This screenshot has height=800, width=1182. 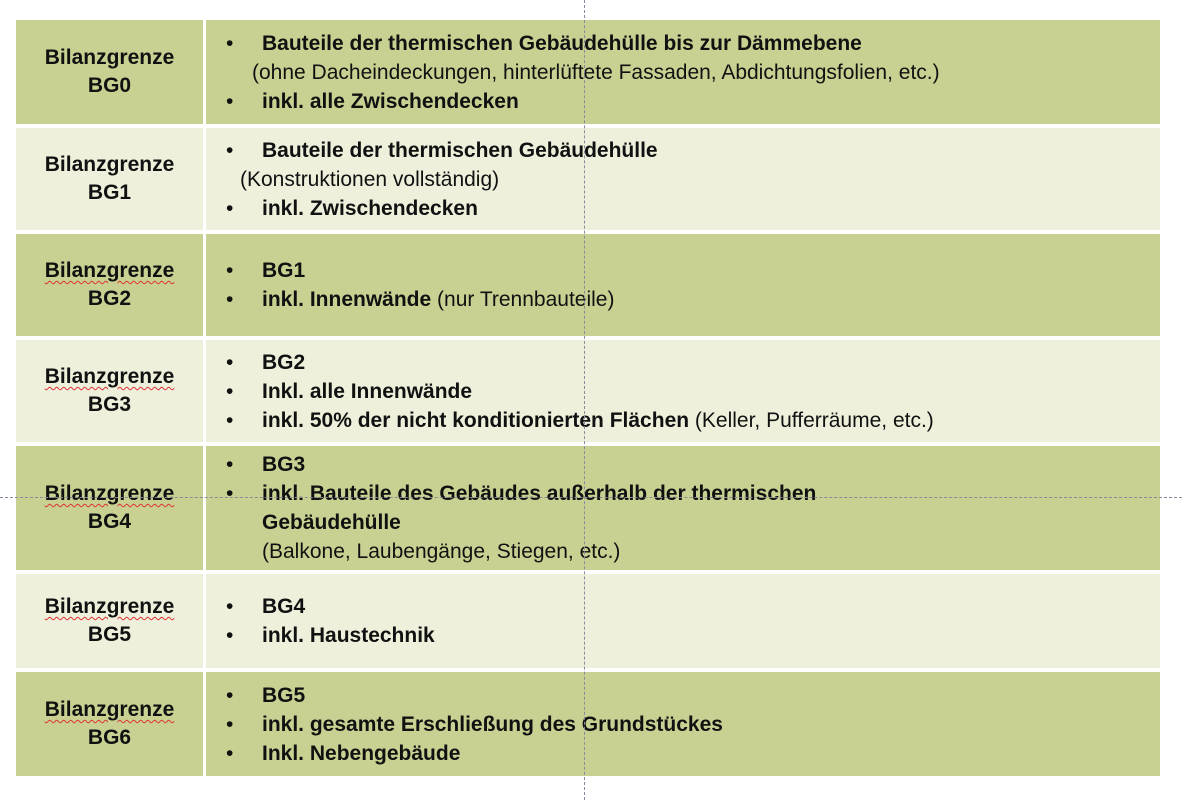 What do you see at coordinates (693, 695) in the screenshot?
I see `description-line: • BG5` at bounding box center [693, 695].